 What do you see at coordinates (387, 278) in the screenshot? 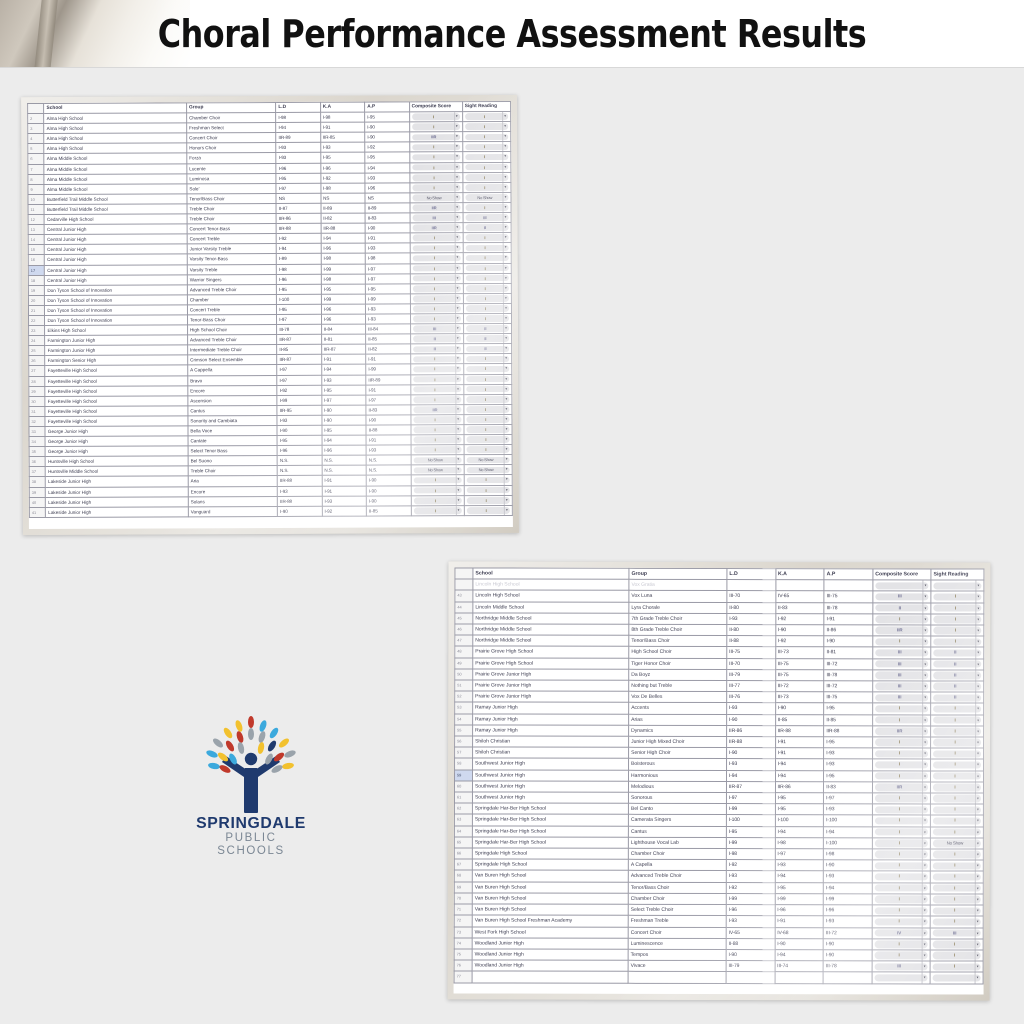
I see `cell-ap: I-97` at bounding box center [387, 278].